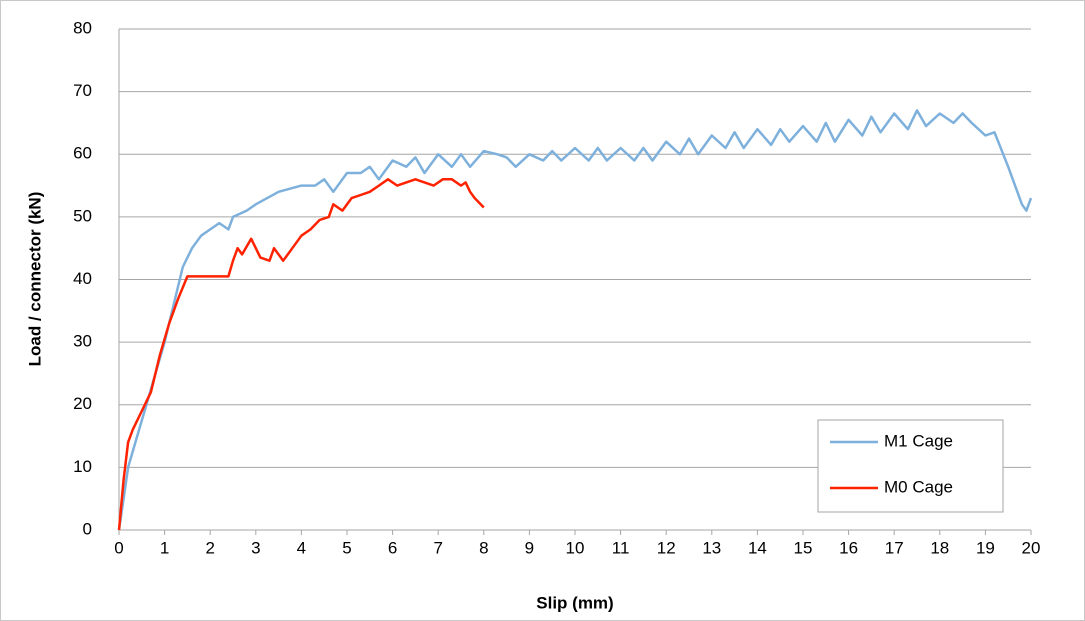 This screenshot has width=1085, height=621. Describe the element at coordinates (894, 547) in the screenshot. I see `x-tick-label: 17` at that location.